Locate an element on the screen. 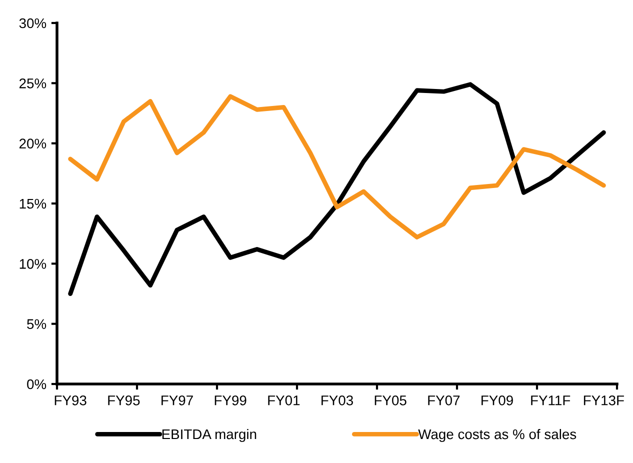  x-tick-label: FY01 is located at coordinates (284, 400).